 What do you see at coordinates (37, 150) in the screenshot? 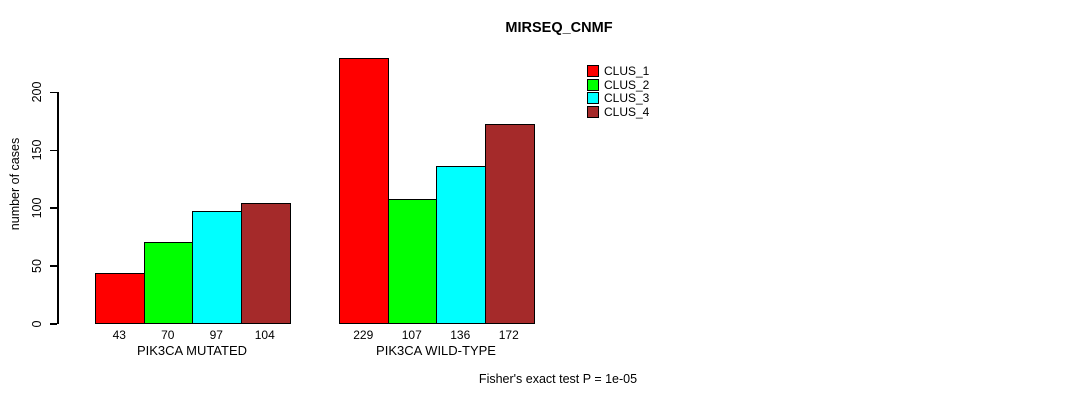
I see `y-tick-label: 150` at bounding box center [37, 150].